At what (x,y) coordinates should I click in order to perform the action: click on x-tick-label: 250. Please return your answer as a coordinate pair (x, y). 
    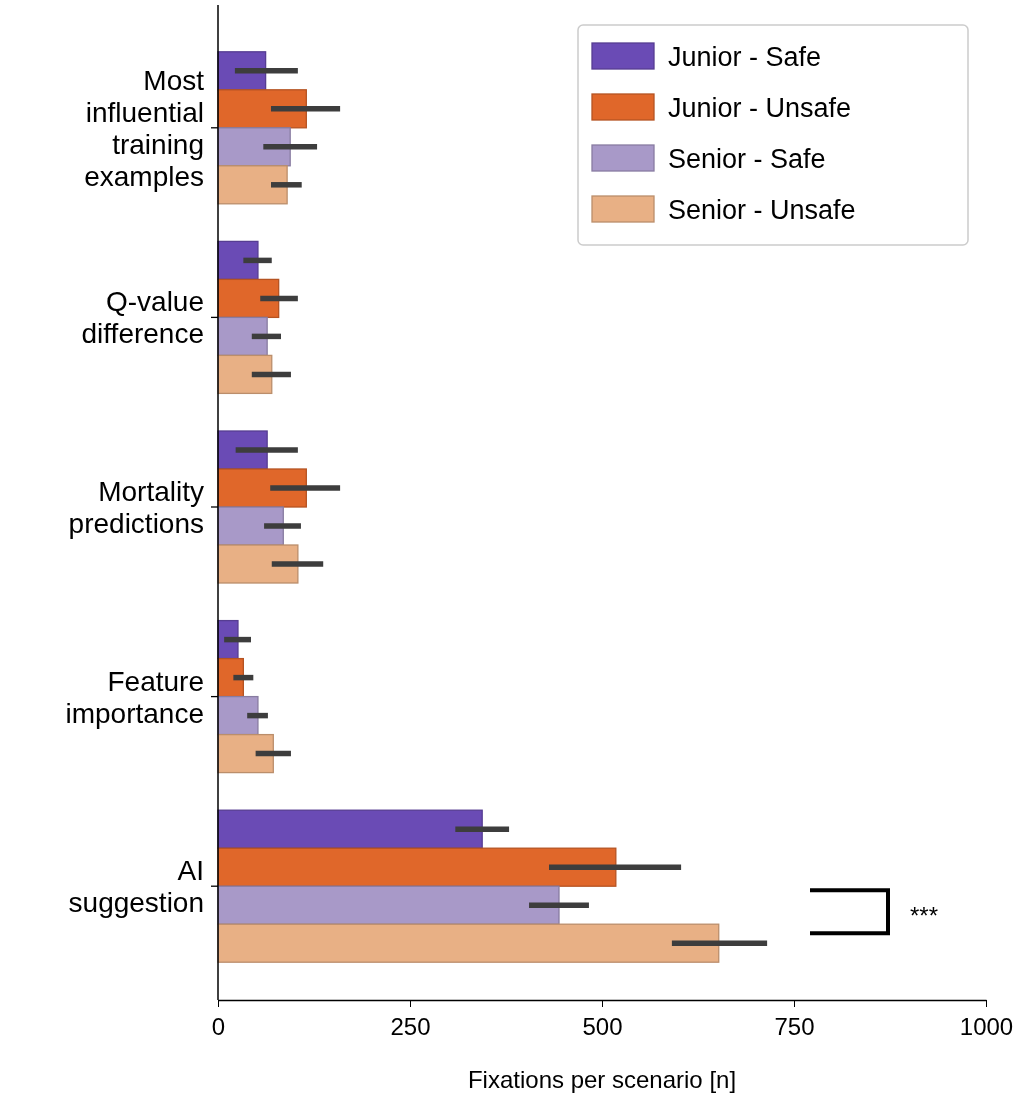
    Looking at the image, I should click on (410, 1027).